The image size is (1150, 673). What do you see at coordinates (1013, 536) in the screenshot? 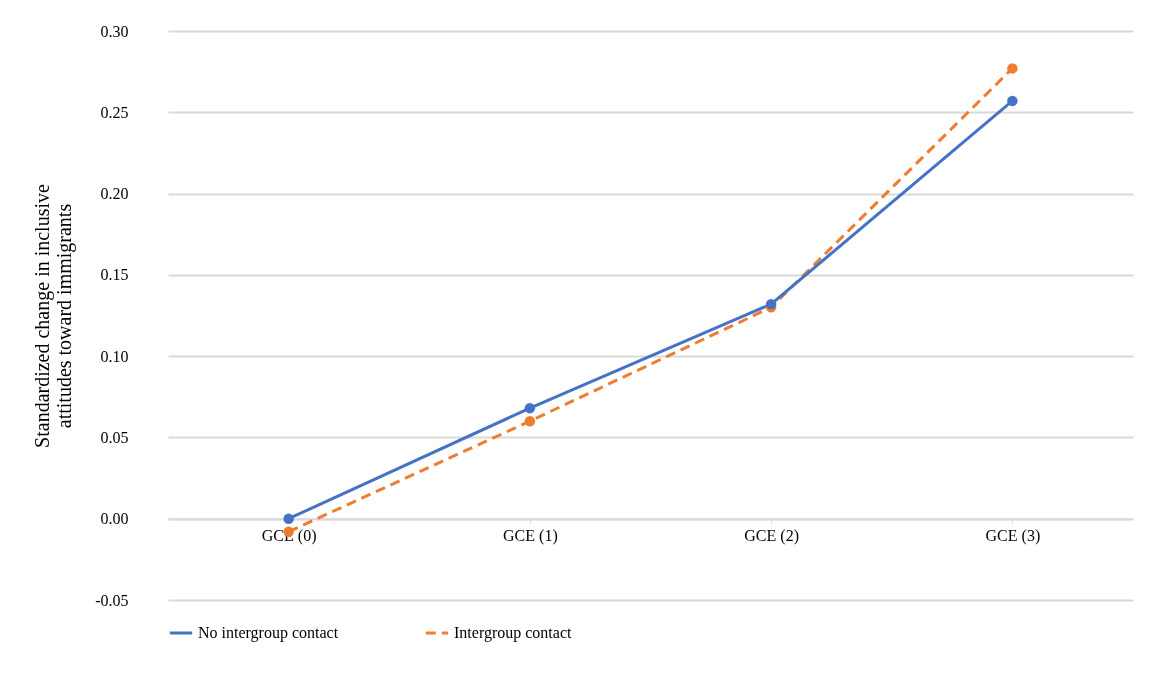
I see `x-tick-label: GCE (3)` at bounding box center [1013, 536].